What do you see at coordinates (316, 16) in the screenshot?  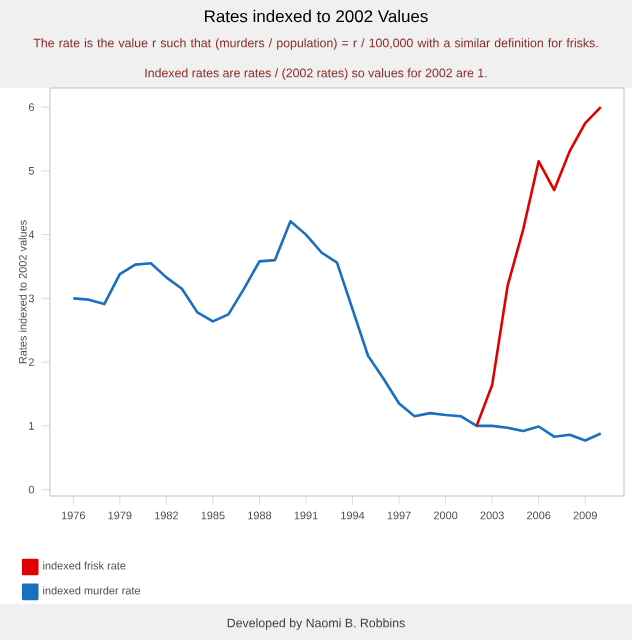 I see `chart-title: Rates indexed to 2002 Values` at bounding box center [316, 16].